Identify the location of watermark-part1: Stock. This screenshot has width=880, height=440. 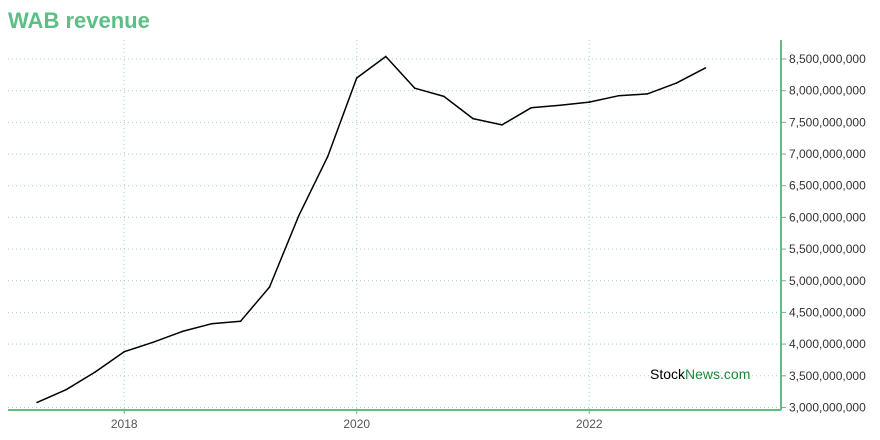
(668, 374).